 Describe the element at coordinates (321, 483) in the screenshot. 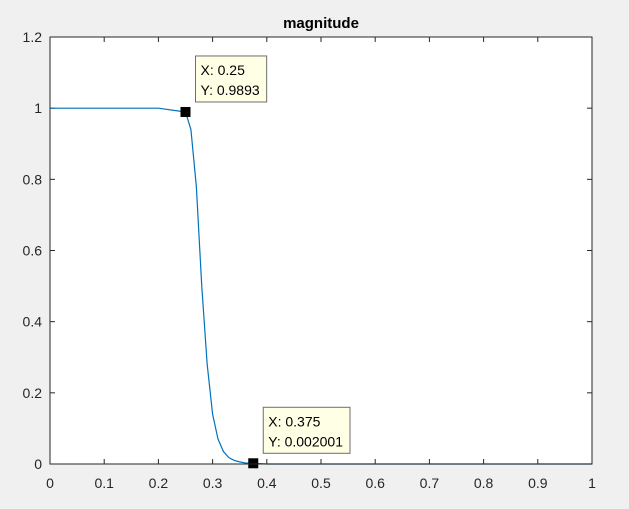

I see `x-tick-label: 0.5` at that location.